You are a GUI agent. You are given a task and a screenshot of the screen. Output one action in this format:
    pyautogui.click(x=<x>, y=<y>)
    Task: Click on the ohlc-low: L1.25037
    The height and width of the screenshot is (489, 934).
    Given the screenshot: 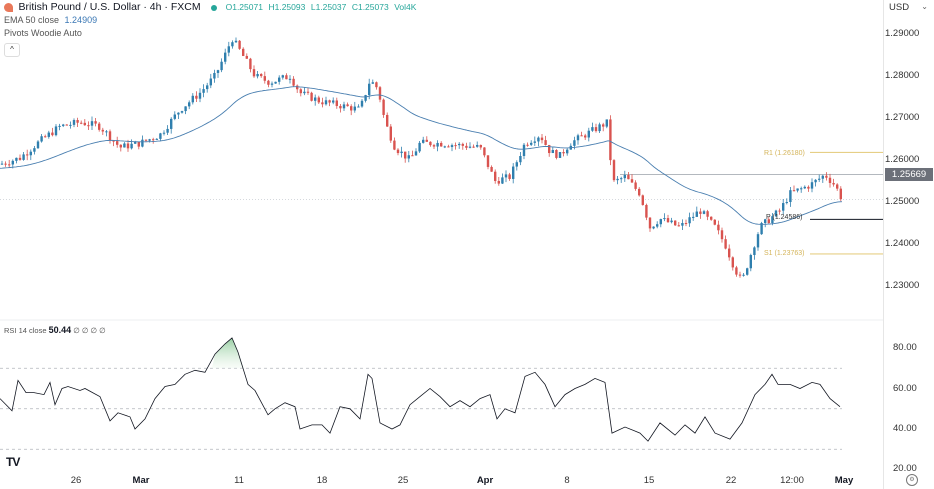 What is the action you would take?
    pyautogui.click(x=328, y=7)
    